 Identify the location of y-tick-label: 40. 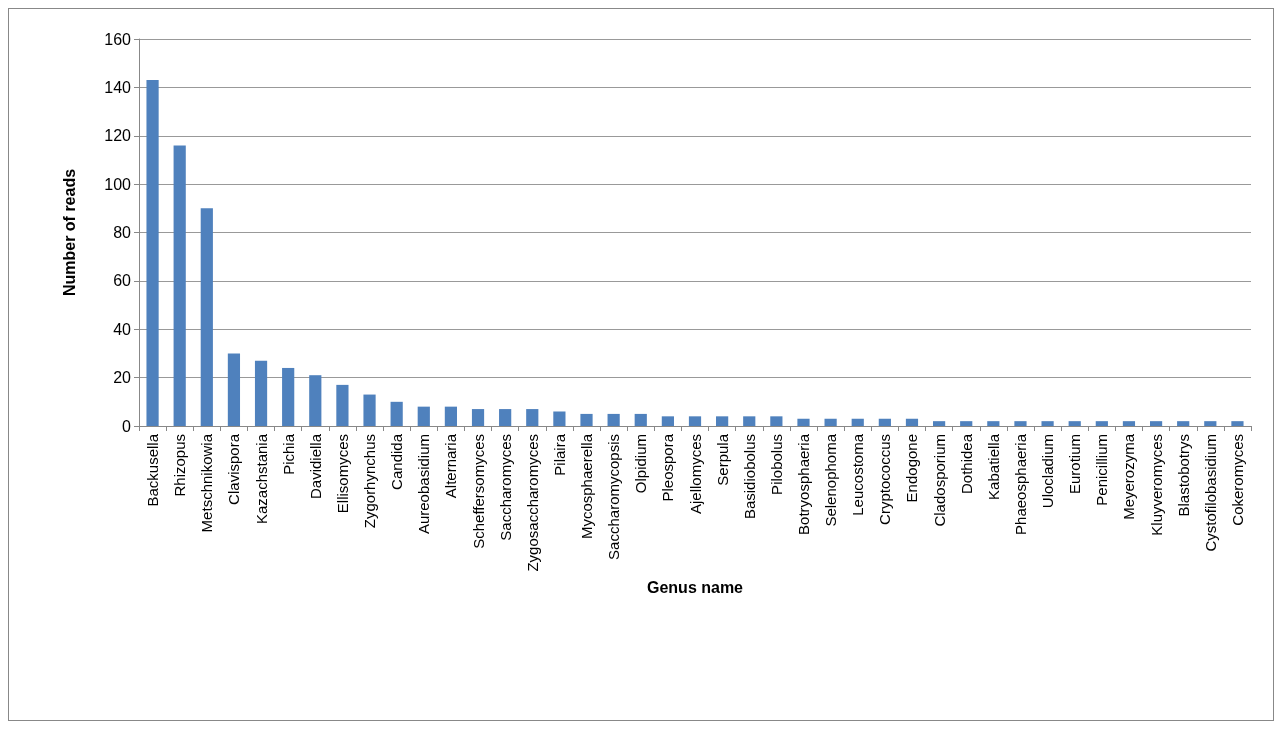
(122, 329).